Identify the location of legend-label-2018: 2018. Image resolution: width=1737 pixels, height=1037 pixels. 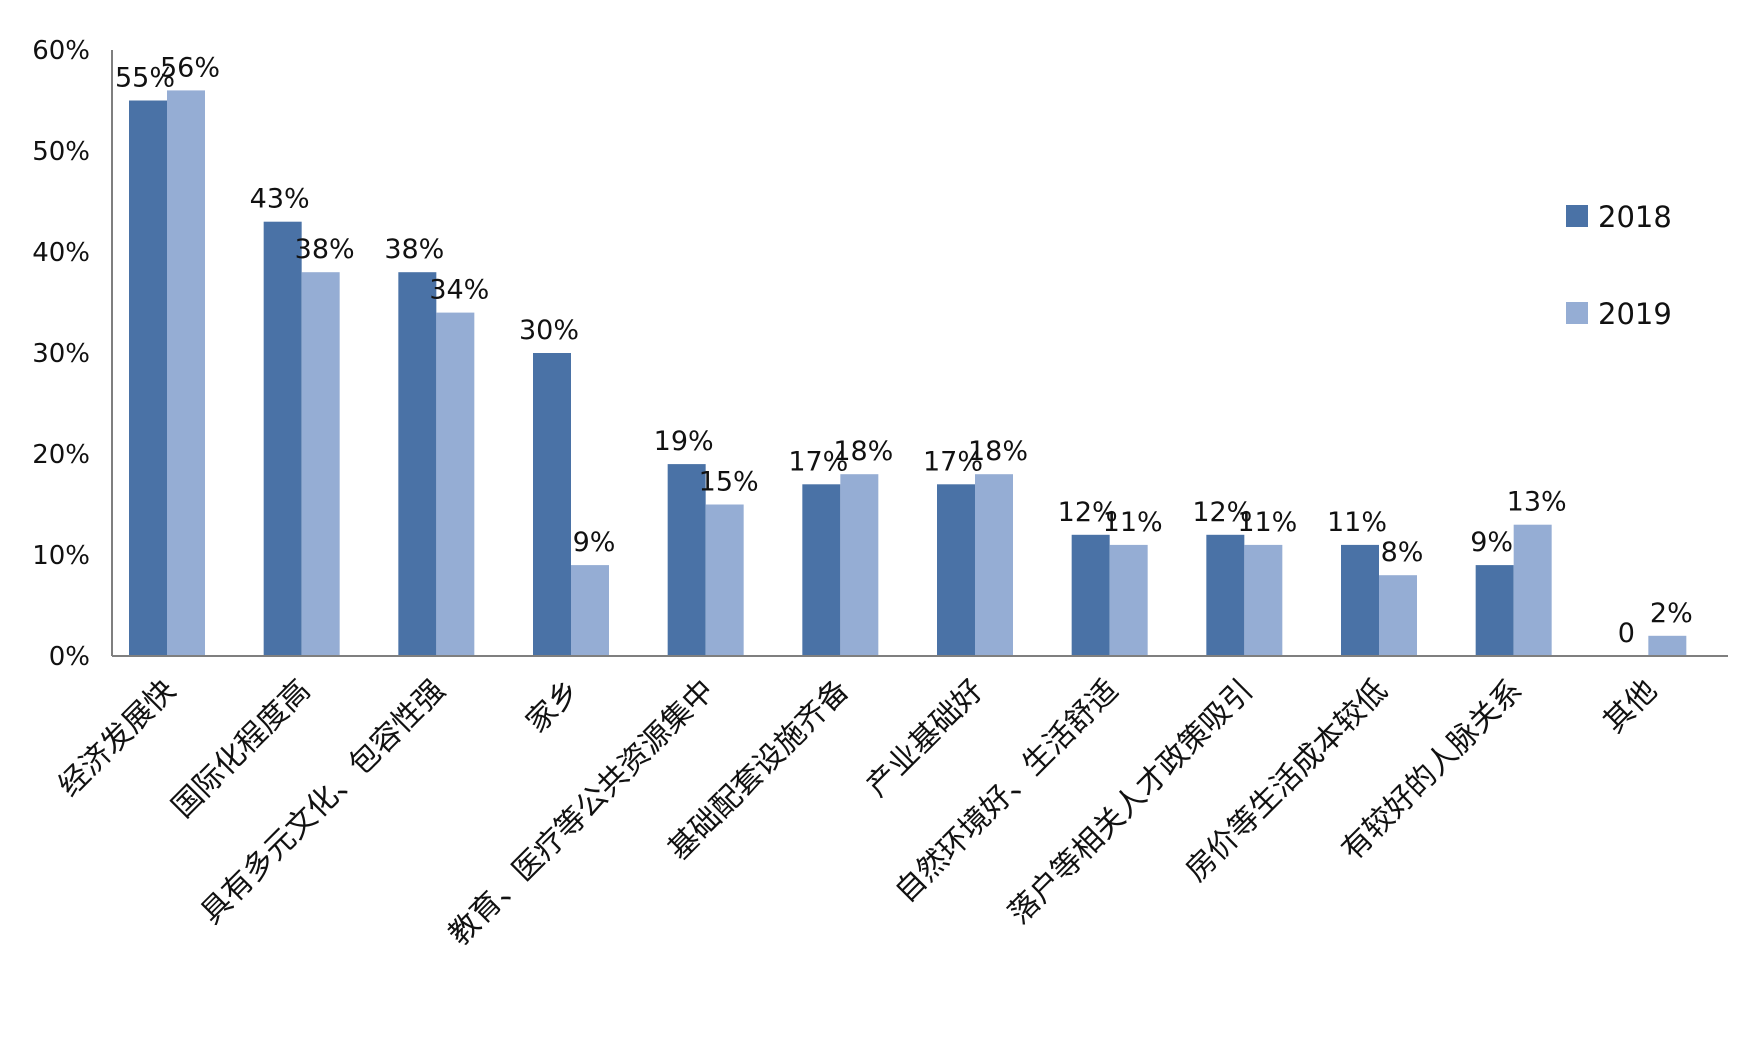
(1635, 217).